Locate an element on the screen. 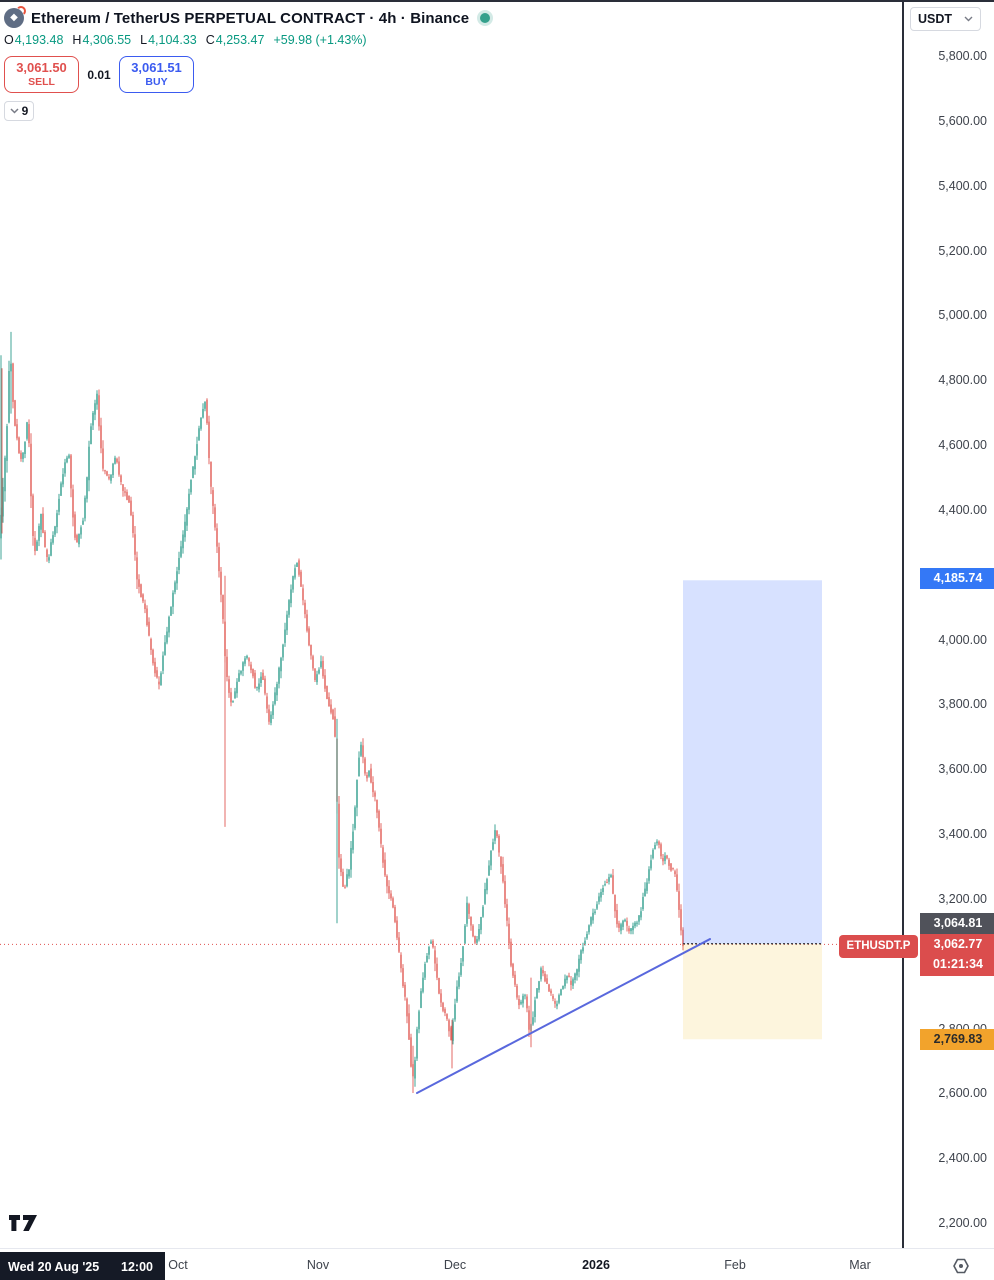  collapsed-indicators-toggle: 9 is located at coordinates (19, 111).